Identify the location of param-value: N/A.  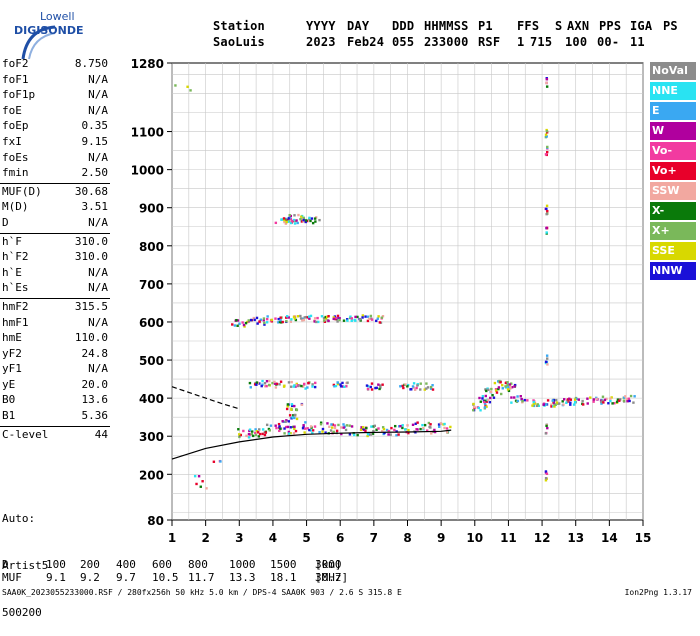
(98, 157).